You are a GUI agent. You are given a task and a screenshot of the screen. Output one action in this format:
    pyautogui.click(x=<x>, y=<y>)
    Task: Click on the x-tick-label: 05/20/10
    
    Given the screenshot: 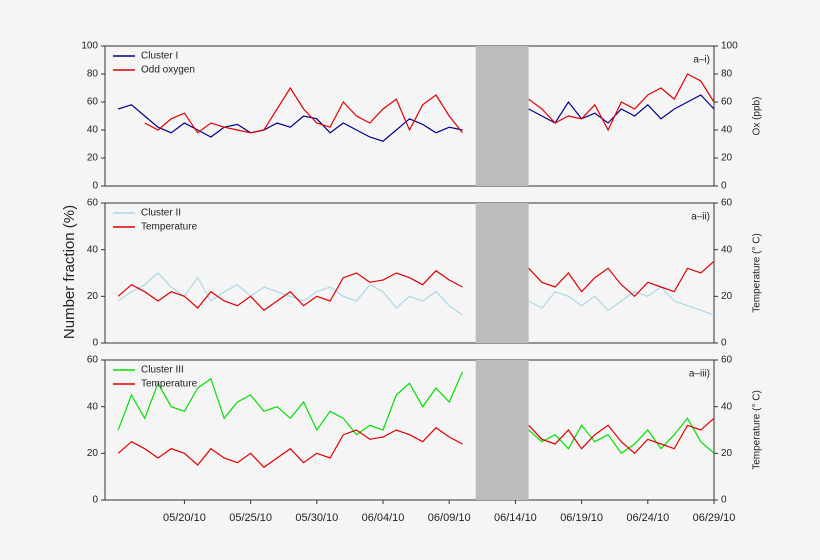 What is the action you would take?
    pyautogui.click(x=184, y=518)
    